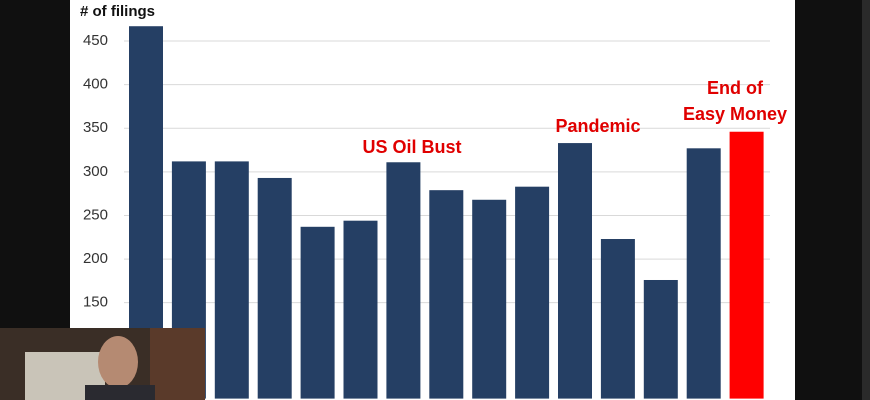  What do you see at coordinates (117, 11) in the screenshot?
I see `y-axis-title: # of filings` at bounding box center [117, 11].